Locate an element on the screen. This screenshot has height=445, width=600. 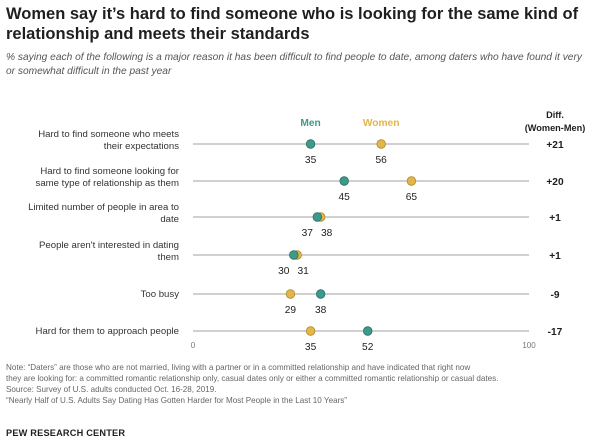
women-value-label: 65 is located at coordinates (412, 197).